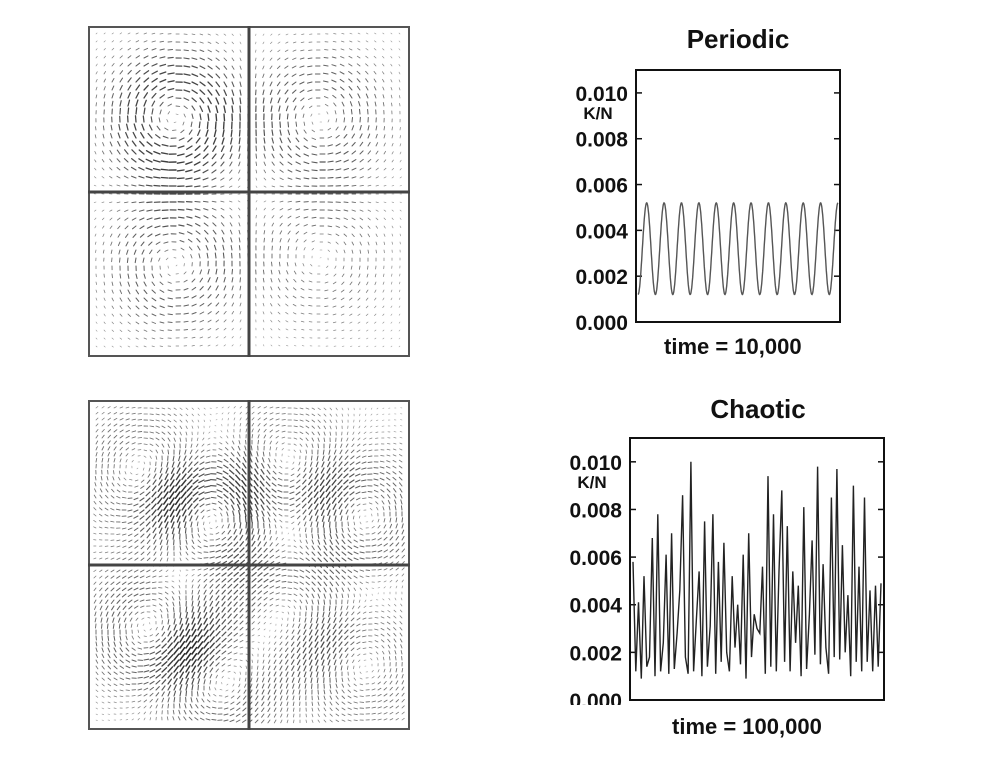 This screenshot has height=761, width=985. What do you see at coordinates (758, 409) in the screenshot?
I see `chaotic-chart-title: Chaotic` at bounding box center [758, 409].